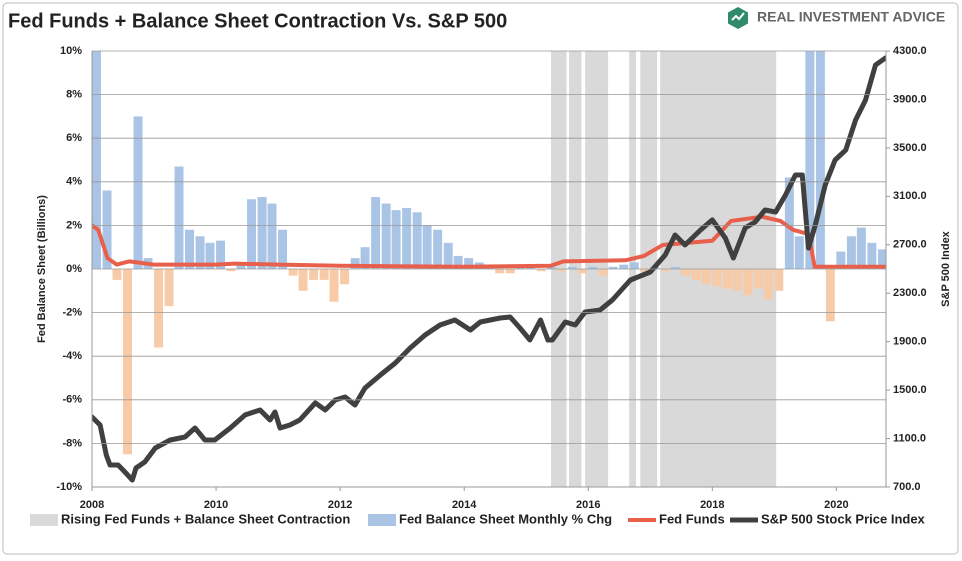 The image size is (962, 561). What do you see at coordinates (464, 505) in the screenshot?
I see `x-tick-label: 2014` at bounding box center [464, 505].